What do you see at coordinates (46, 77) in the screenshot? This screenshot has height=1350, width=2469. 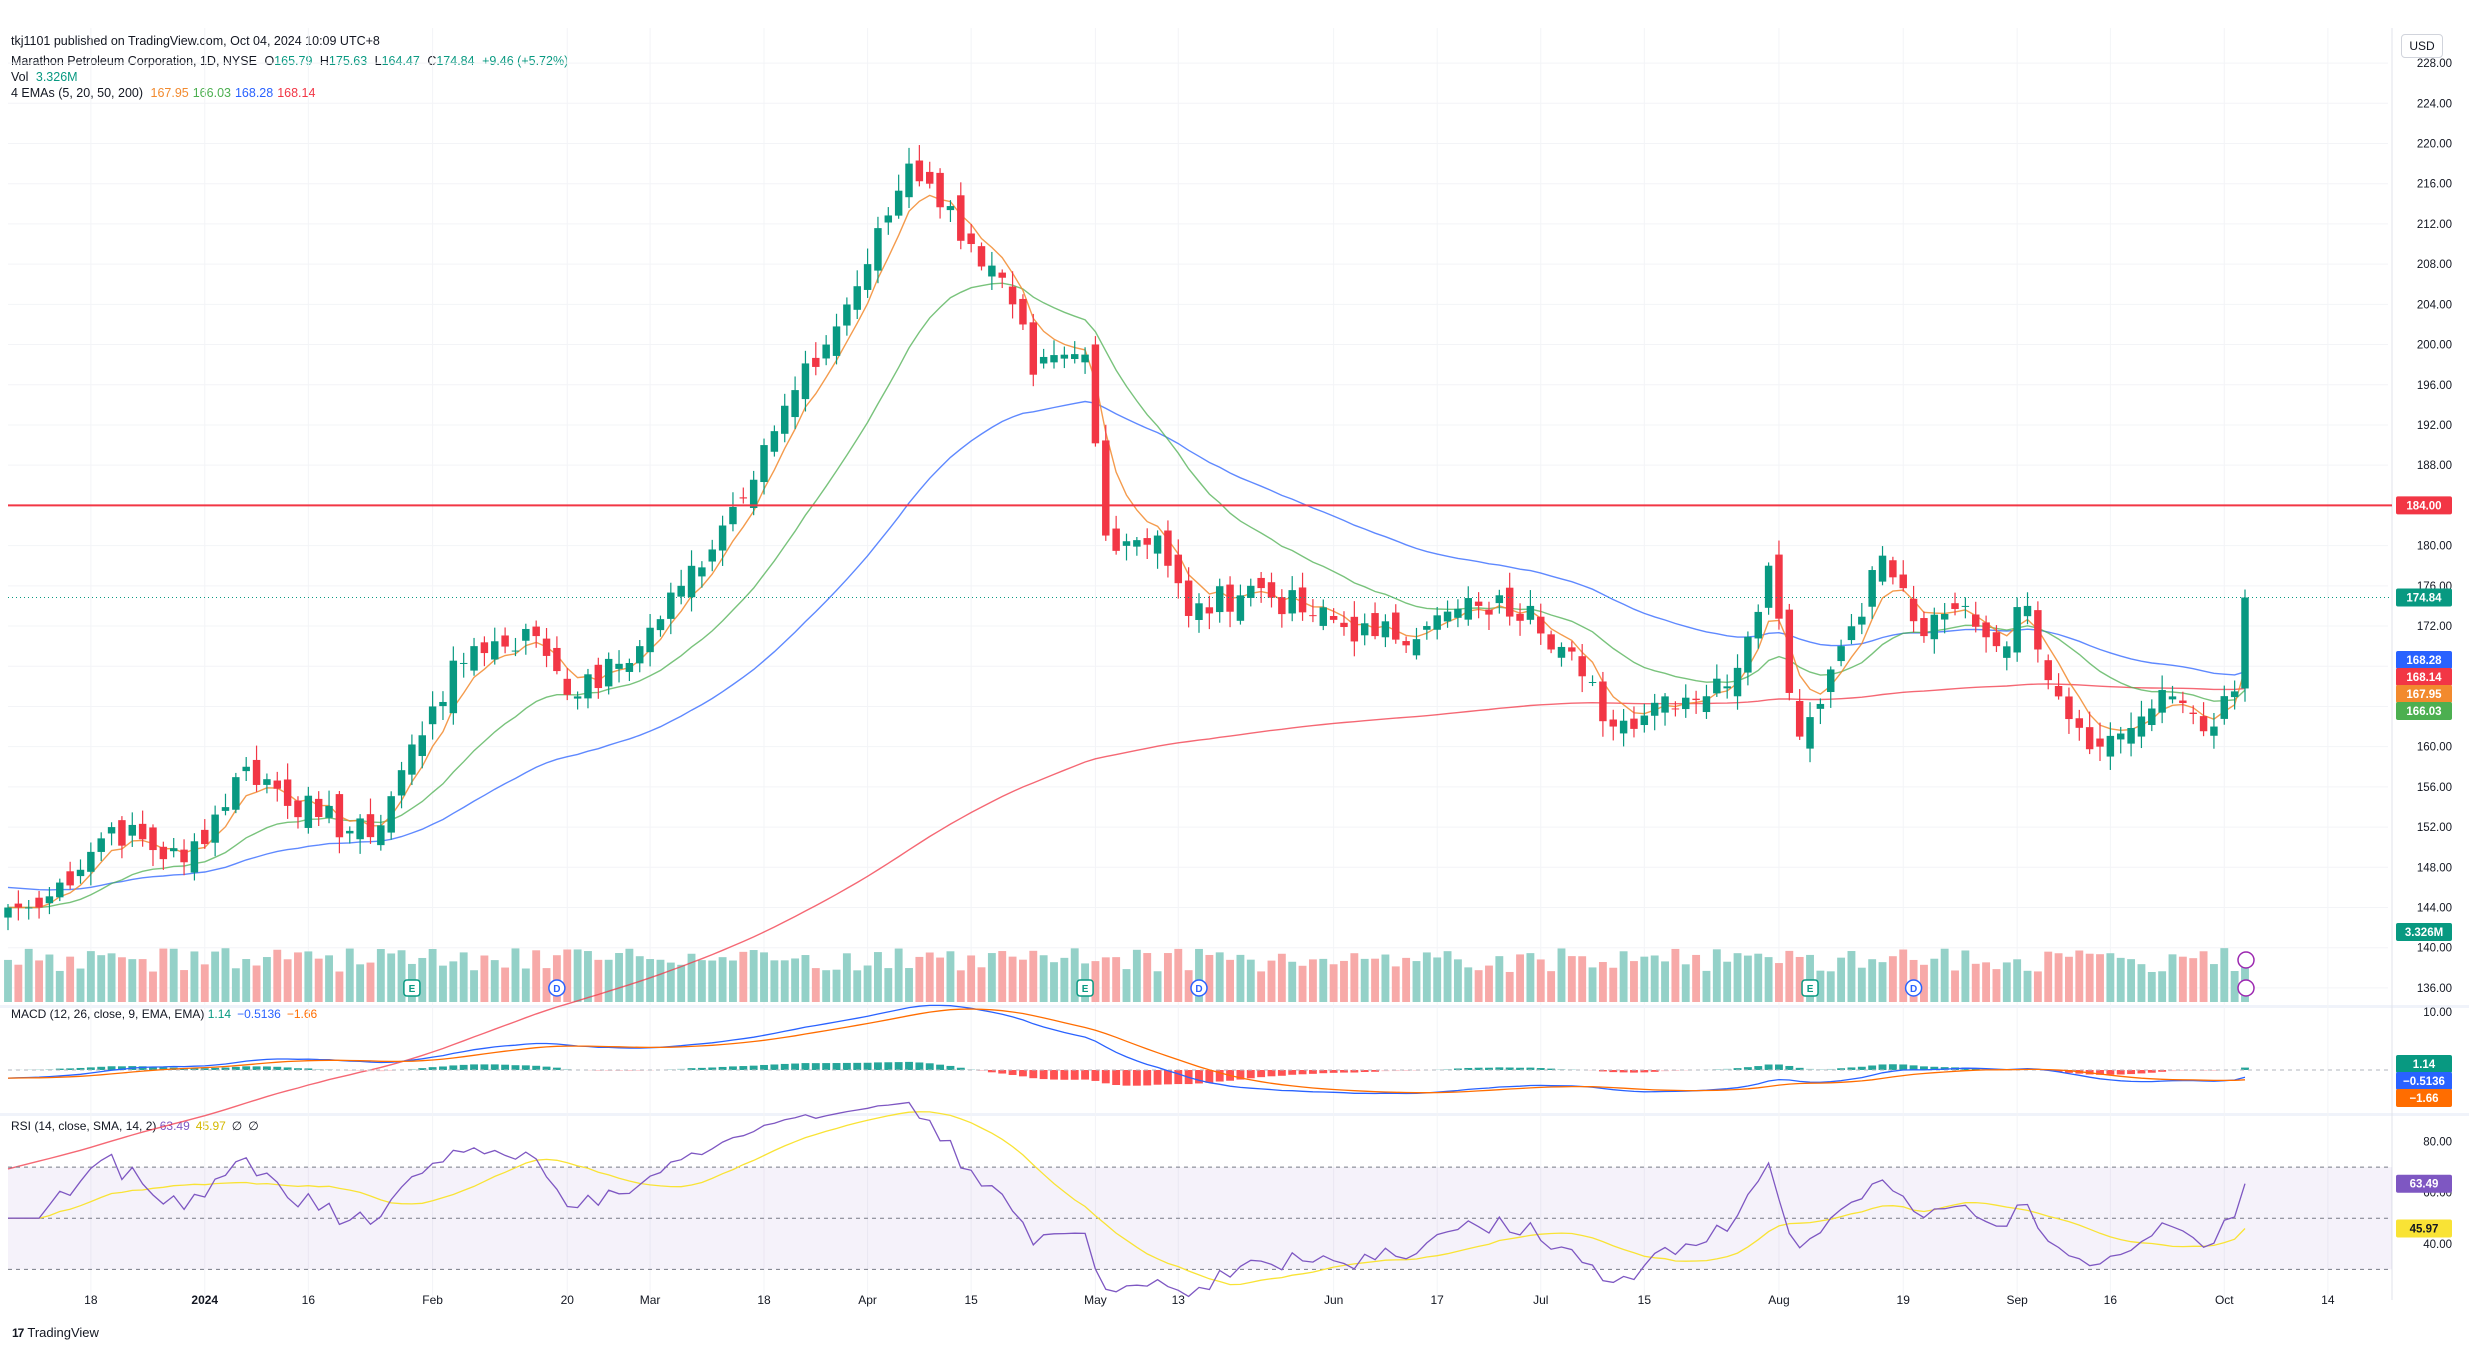 I see `volume-legend: Vol 3.326M` at bounding box center [46, 77].